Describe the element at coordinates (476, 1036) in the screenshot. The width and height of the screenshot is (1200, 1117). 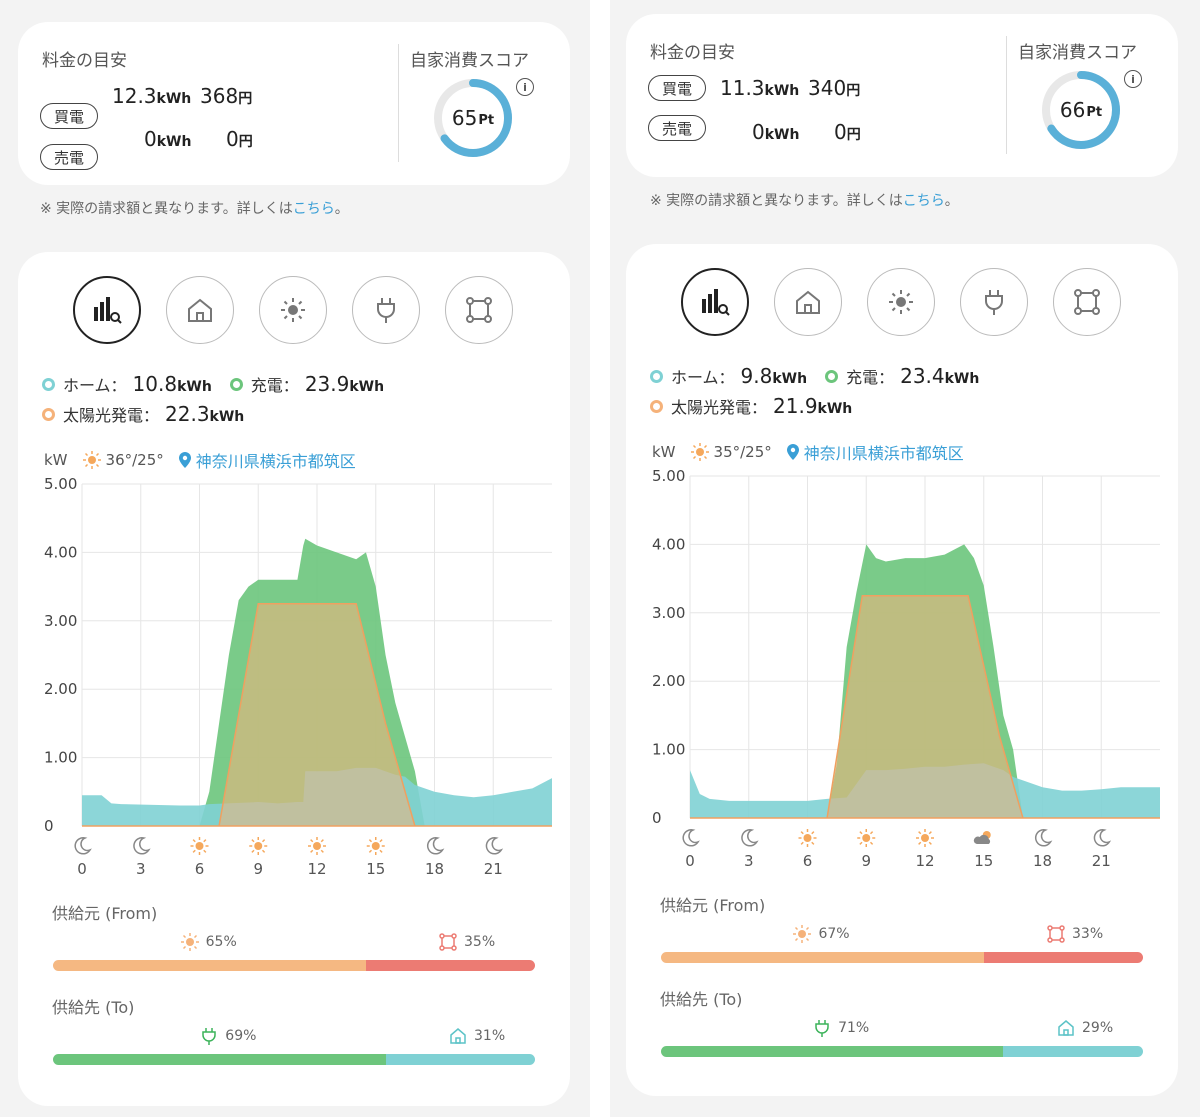
I see `to-home-pct: 31%` at that location.